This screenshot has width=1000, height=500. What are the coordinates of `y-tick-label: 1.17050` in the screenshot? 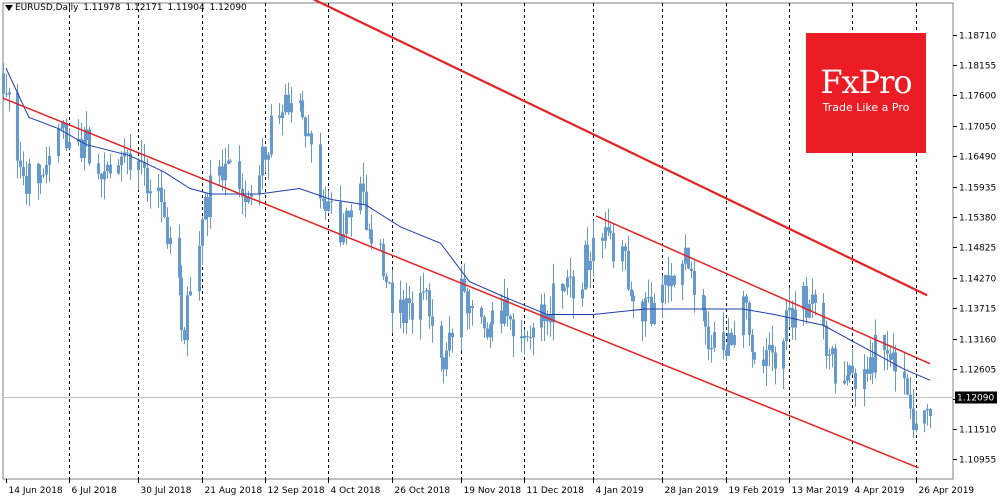 It's located at (977, 128).